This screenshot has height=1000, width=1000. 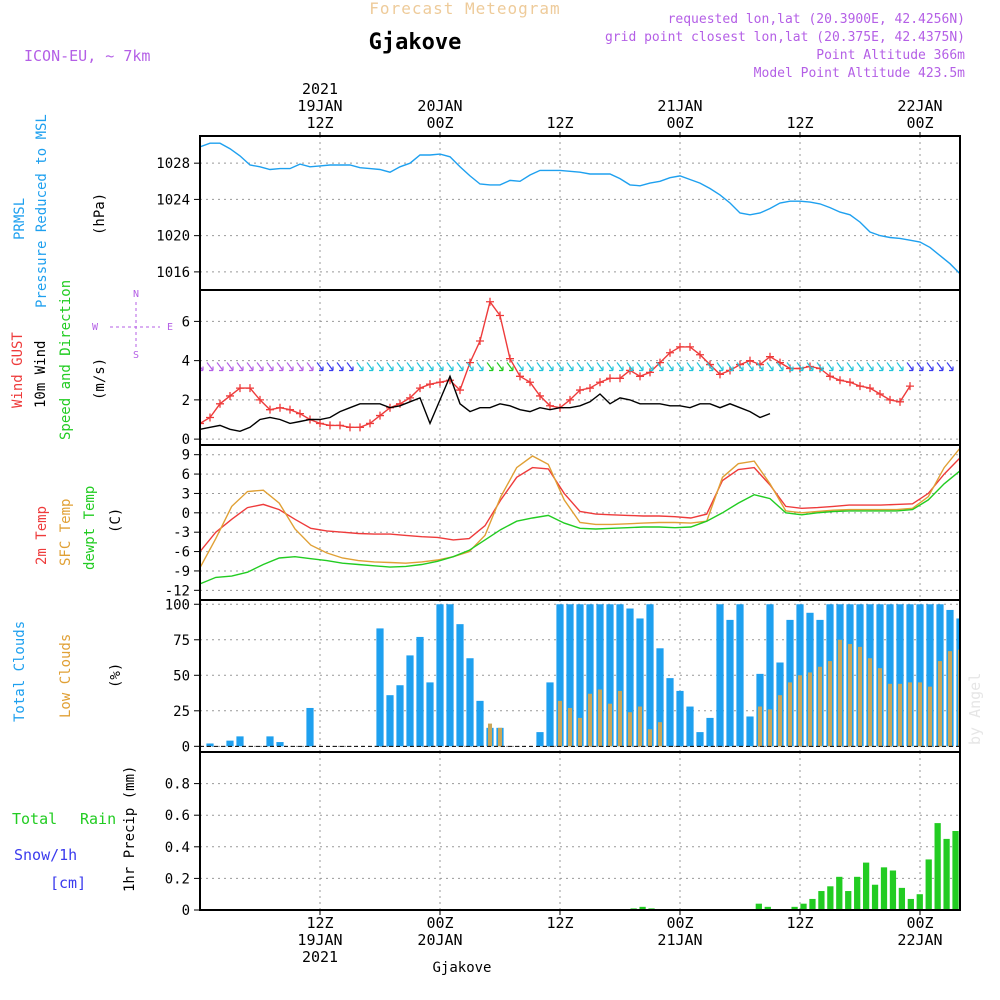 What do you see at coordinates (177, 879) in the screenshot?
I see `y-tick-label: 0.2` at bounding box center [177, 879].